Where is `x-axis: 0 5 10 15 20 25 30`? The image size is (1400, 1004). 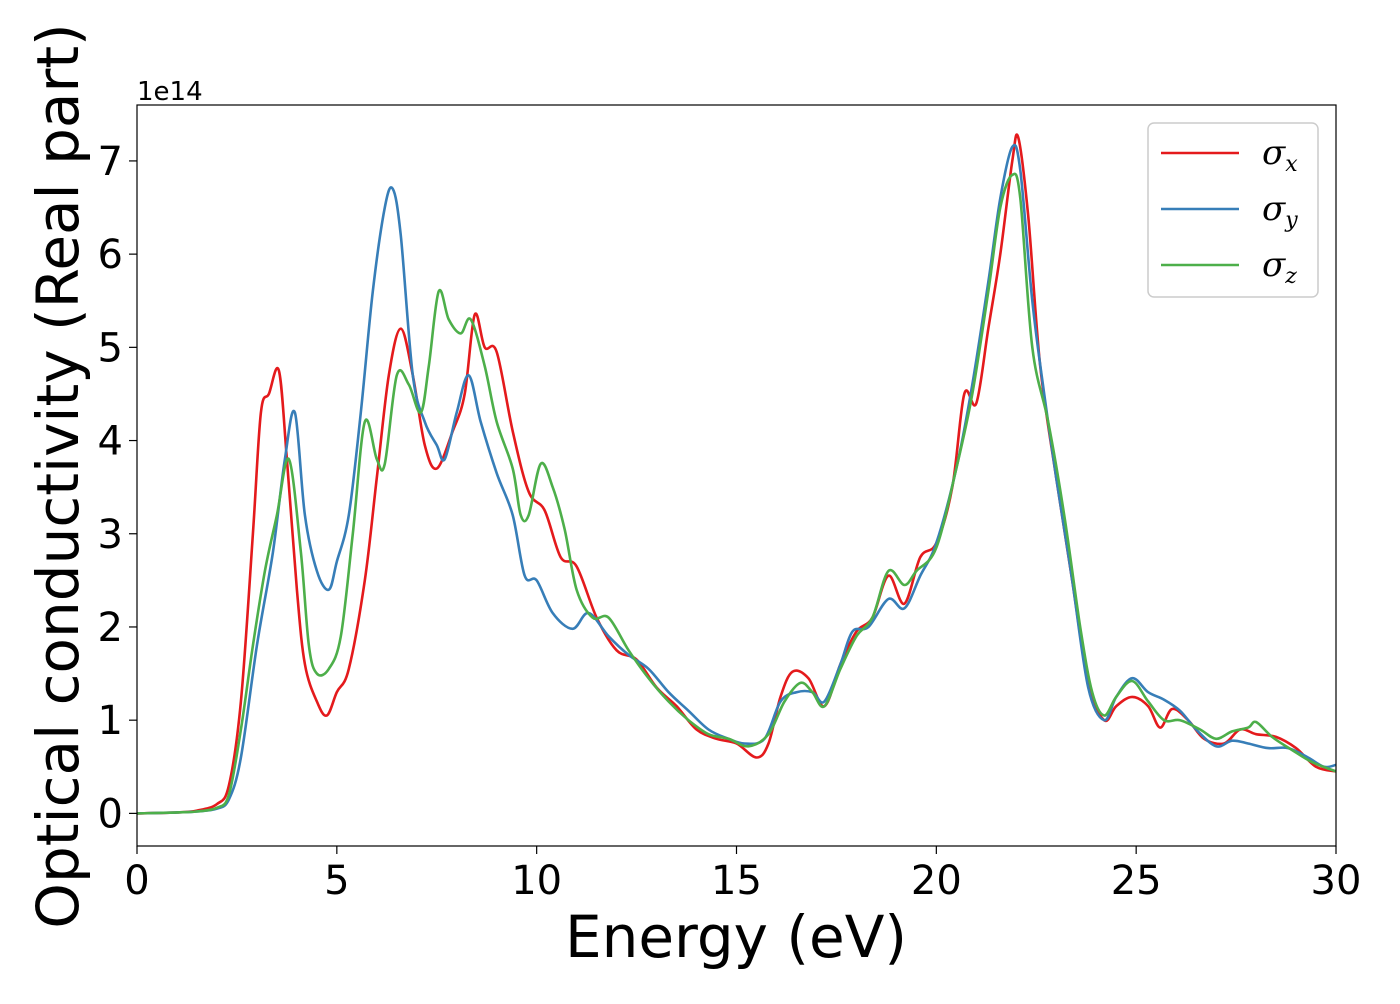 x-axis: 0 5 10 15 20 25 30 is located at coordinates (742, 875).